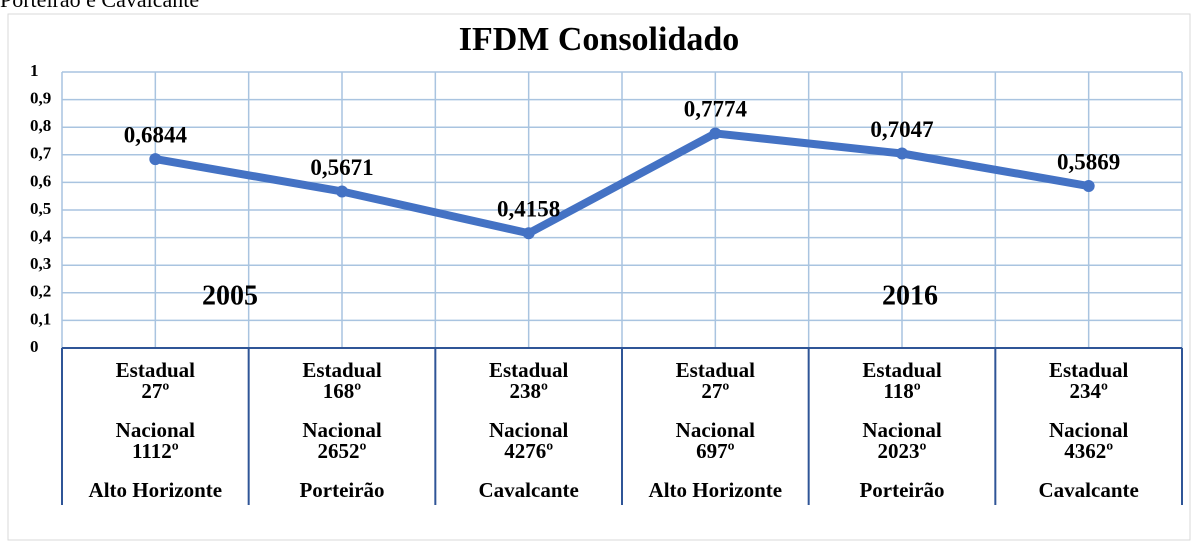 This screenshot has height=545, width=1198. Describe the element at coordinates (528, 391) in the screenshot. I see `rank-value: 238º` at that location.